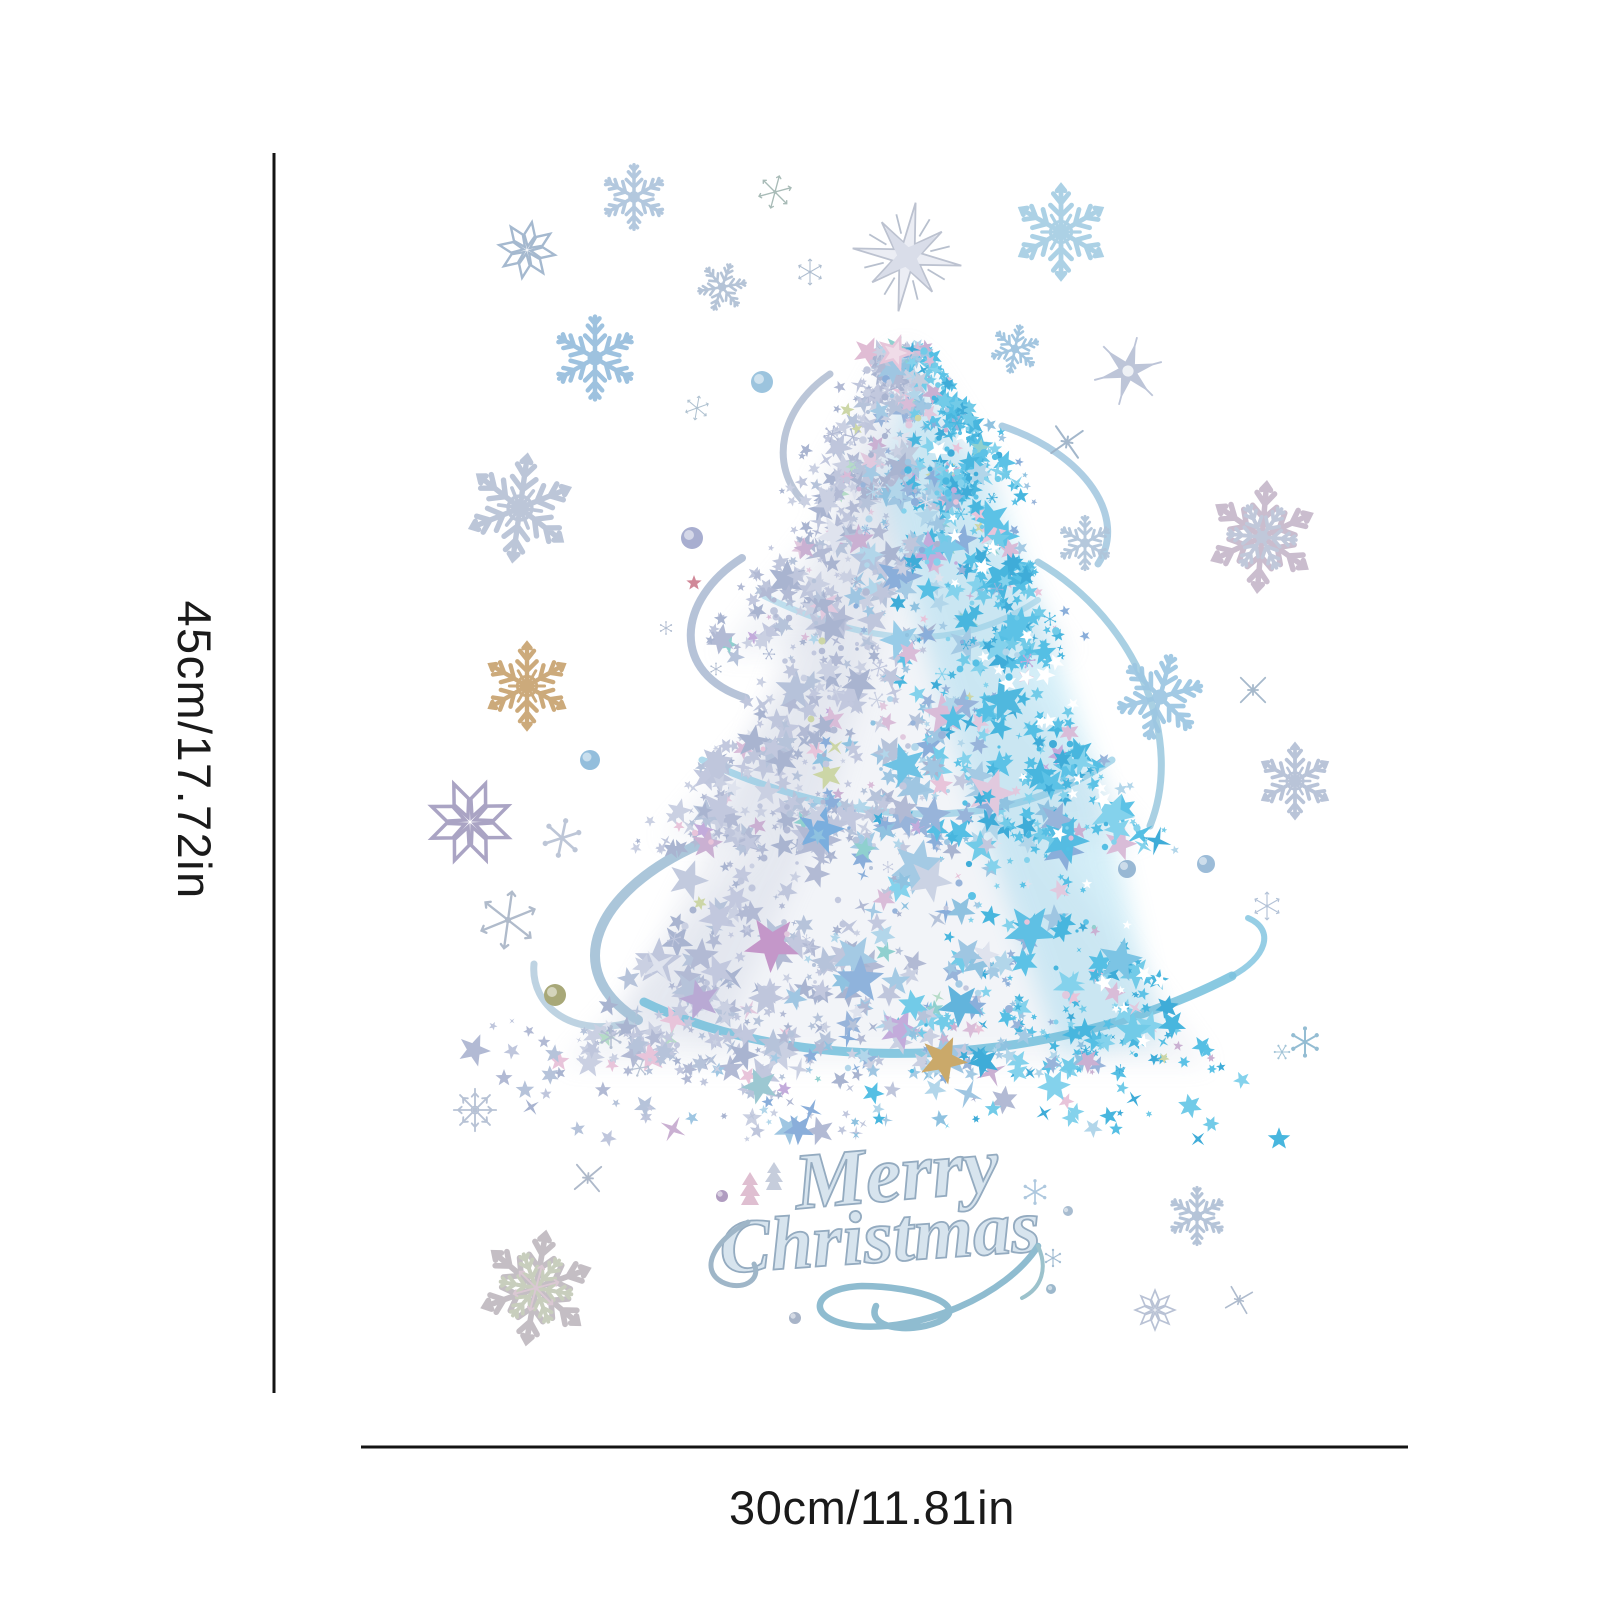 The image size is (1601, 1606). Describe the element at coordinates (880, 1237) in the screenshot. I see `svg-text: Christmas` at that location.